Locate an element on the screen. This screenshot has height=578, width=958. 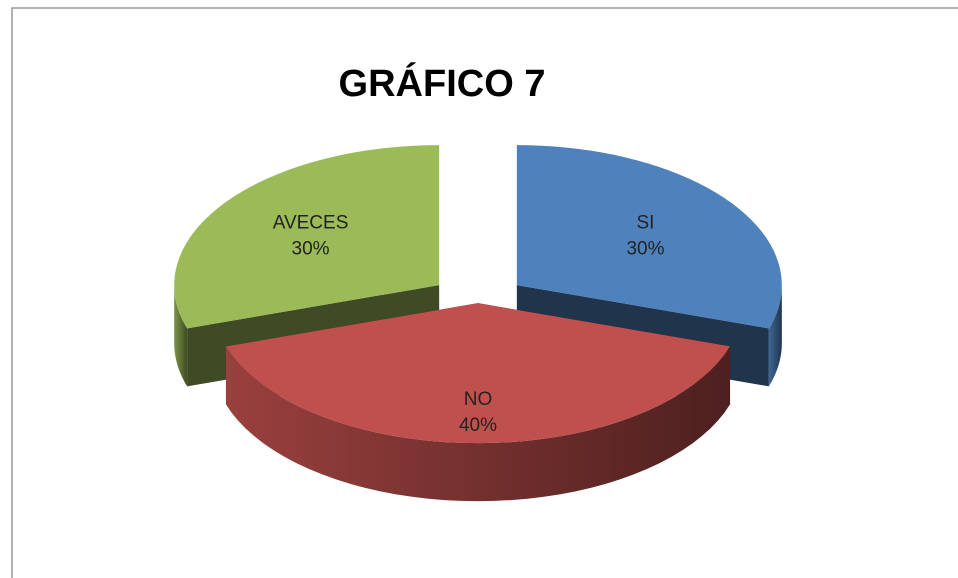
slice-label: AVECES is located at coordinates (311, 223).